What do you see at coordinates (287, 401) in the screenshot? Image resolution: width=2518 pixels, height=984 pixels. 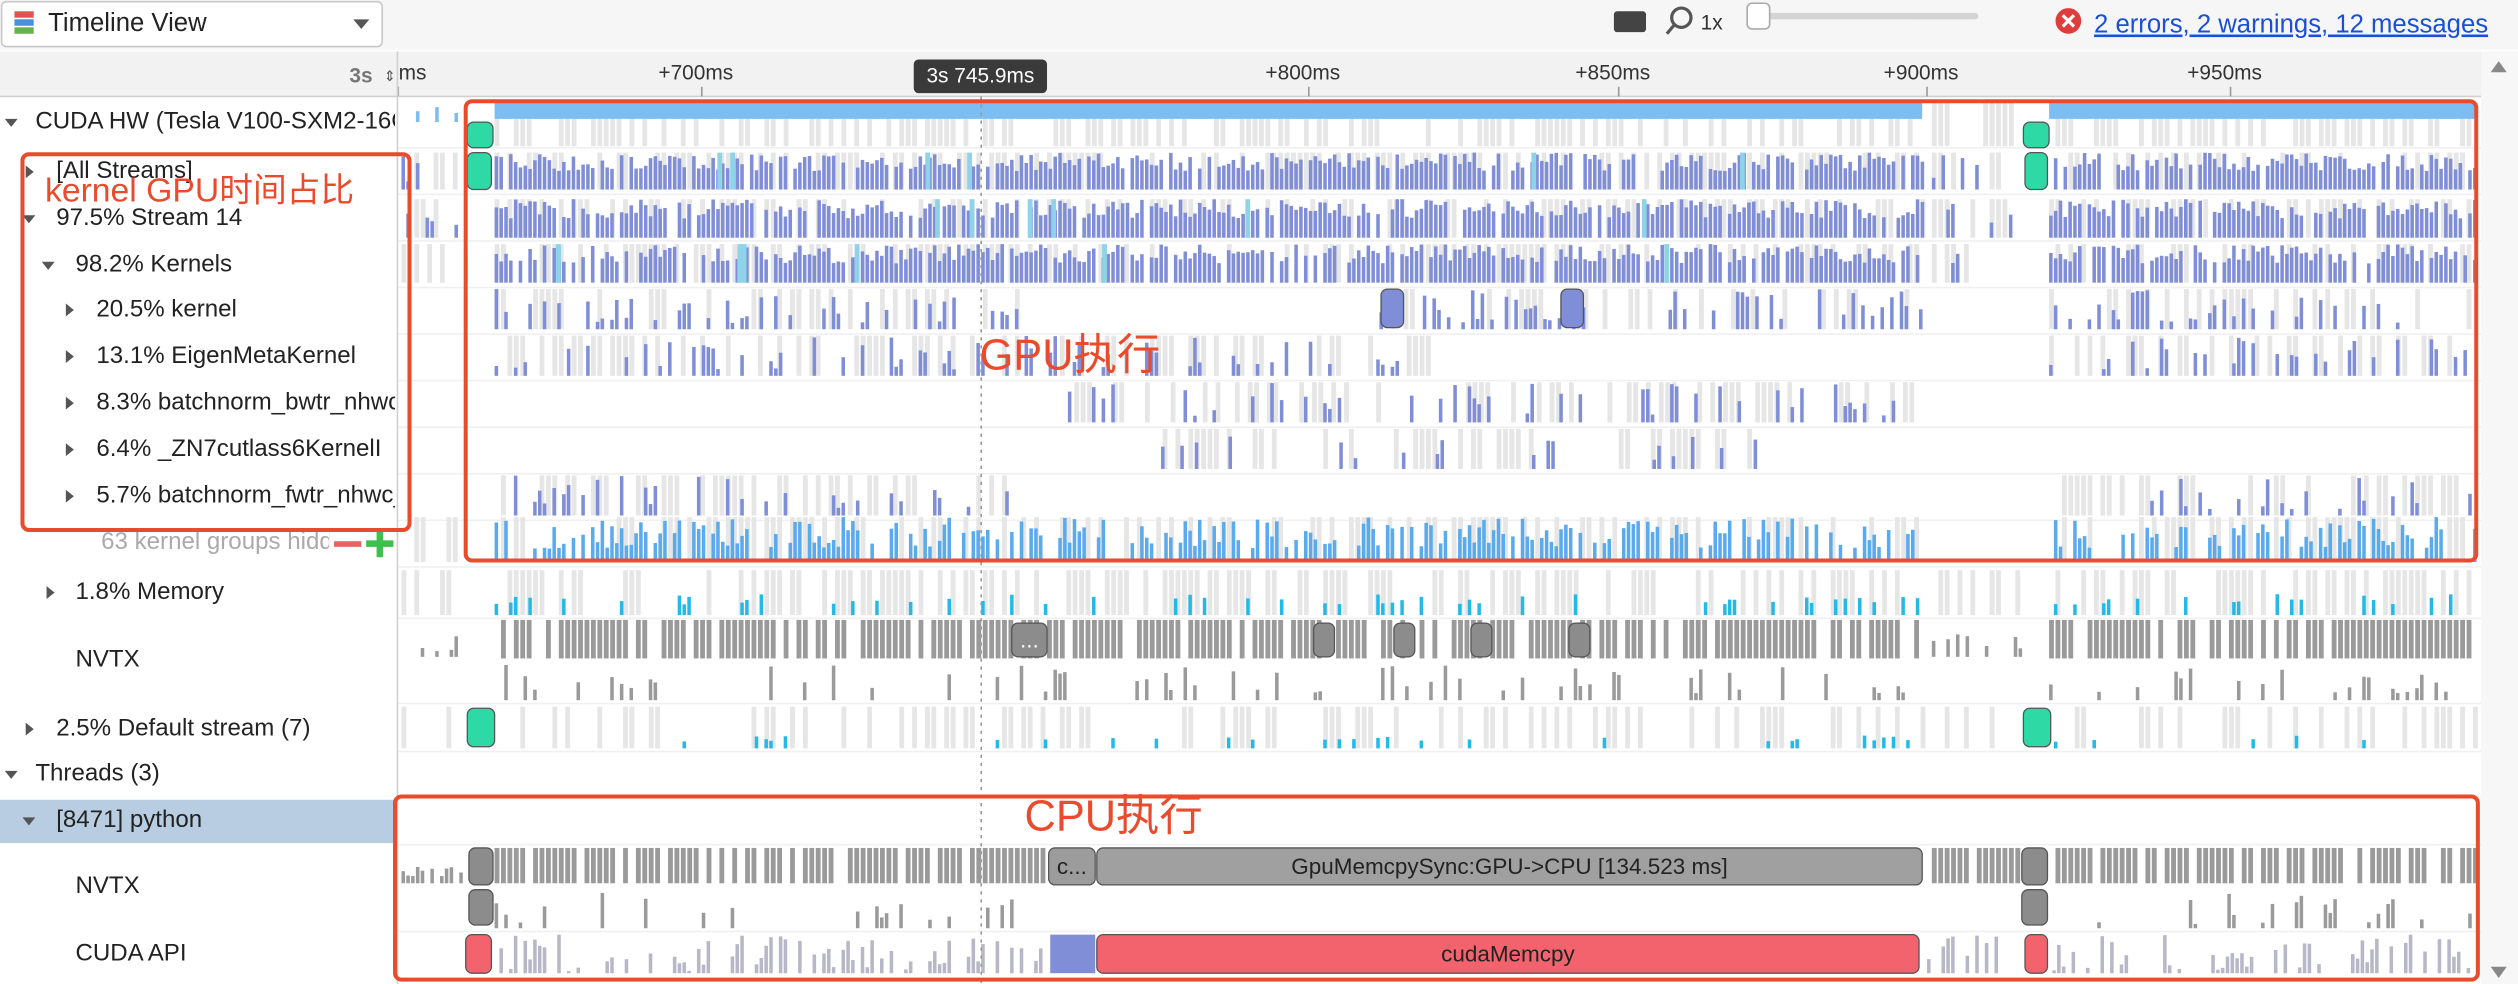 I see `tree-row-label: 8.3% batchnorm_bwtr_nhwc_kernel` at bounding box center [287, 401].